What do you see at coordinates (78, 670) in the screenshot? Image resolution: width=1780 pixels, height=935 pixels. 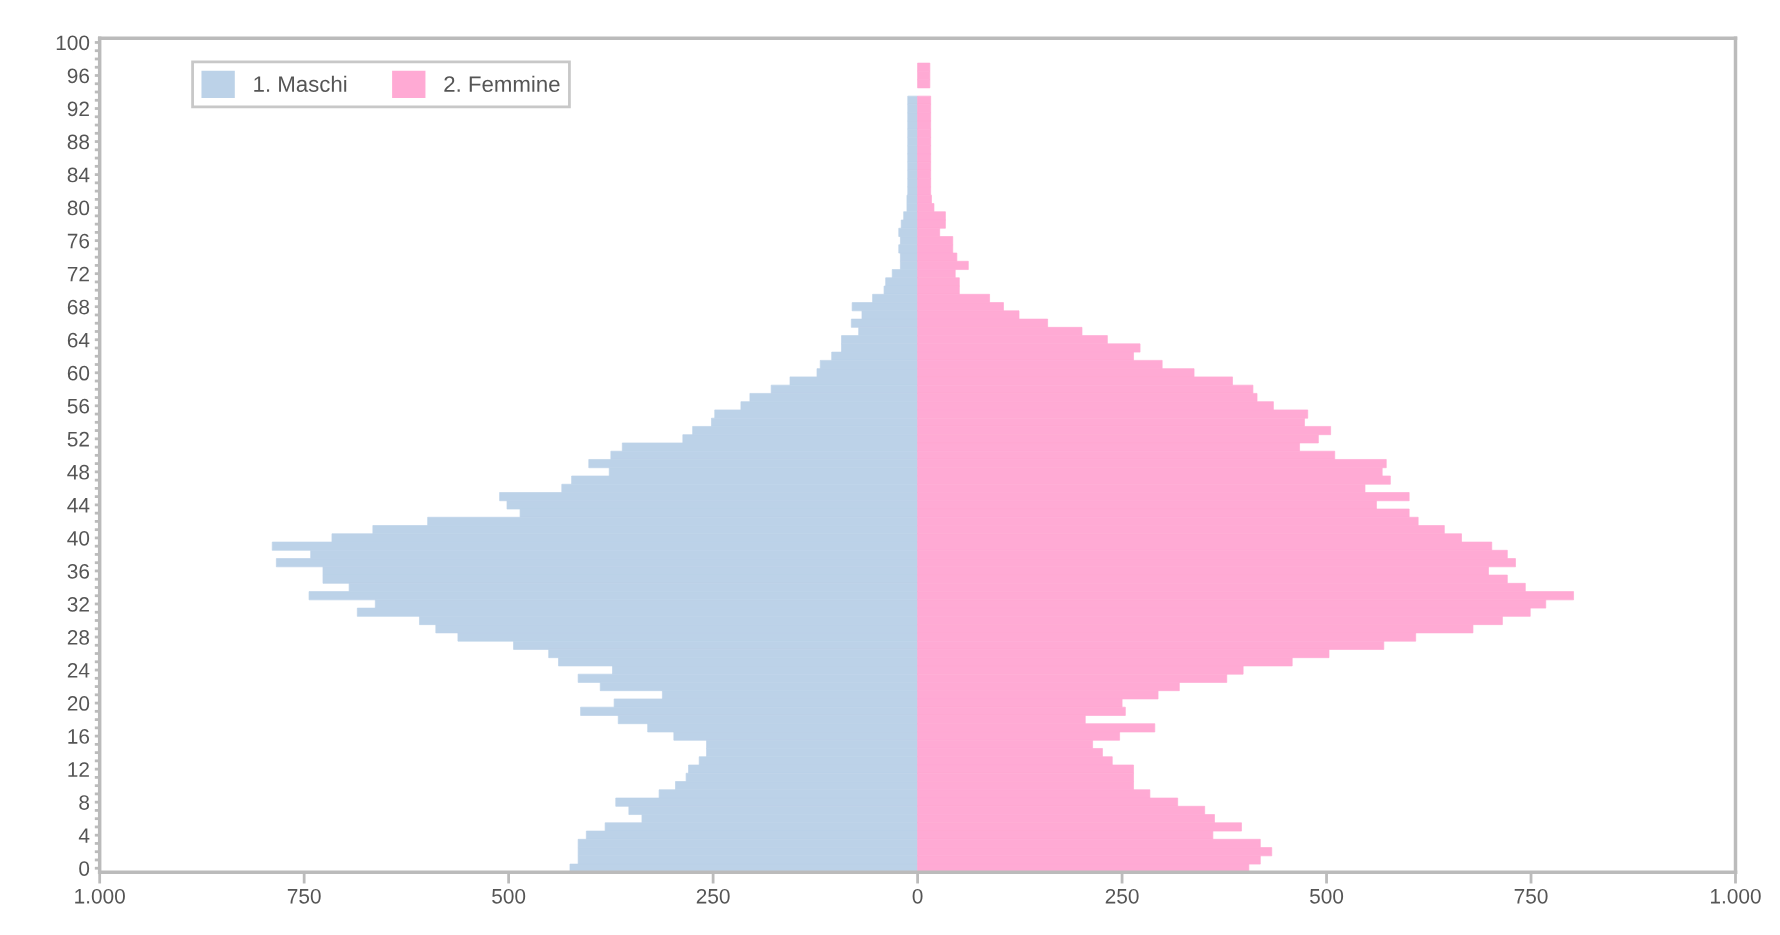 I see `y-tick-label: 24` at bounding box center [78, 670].